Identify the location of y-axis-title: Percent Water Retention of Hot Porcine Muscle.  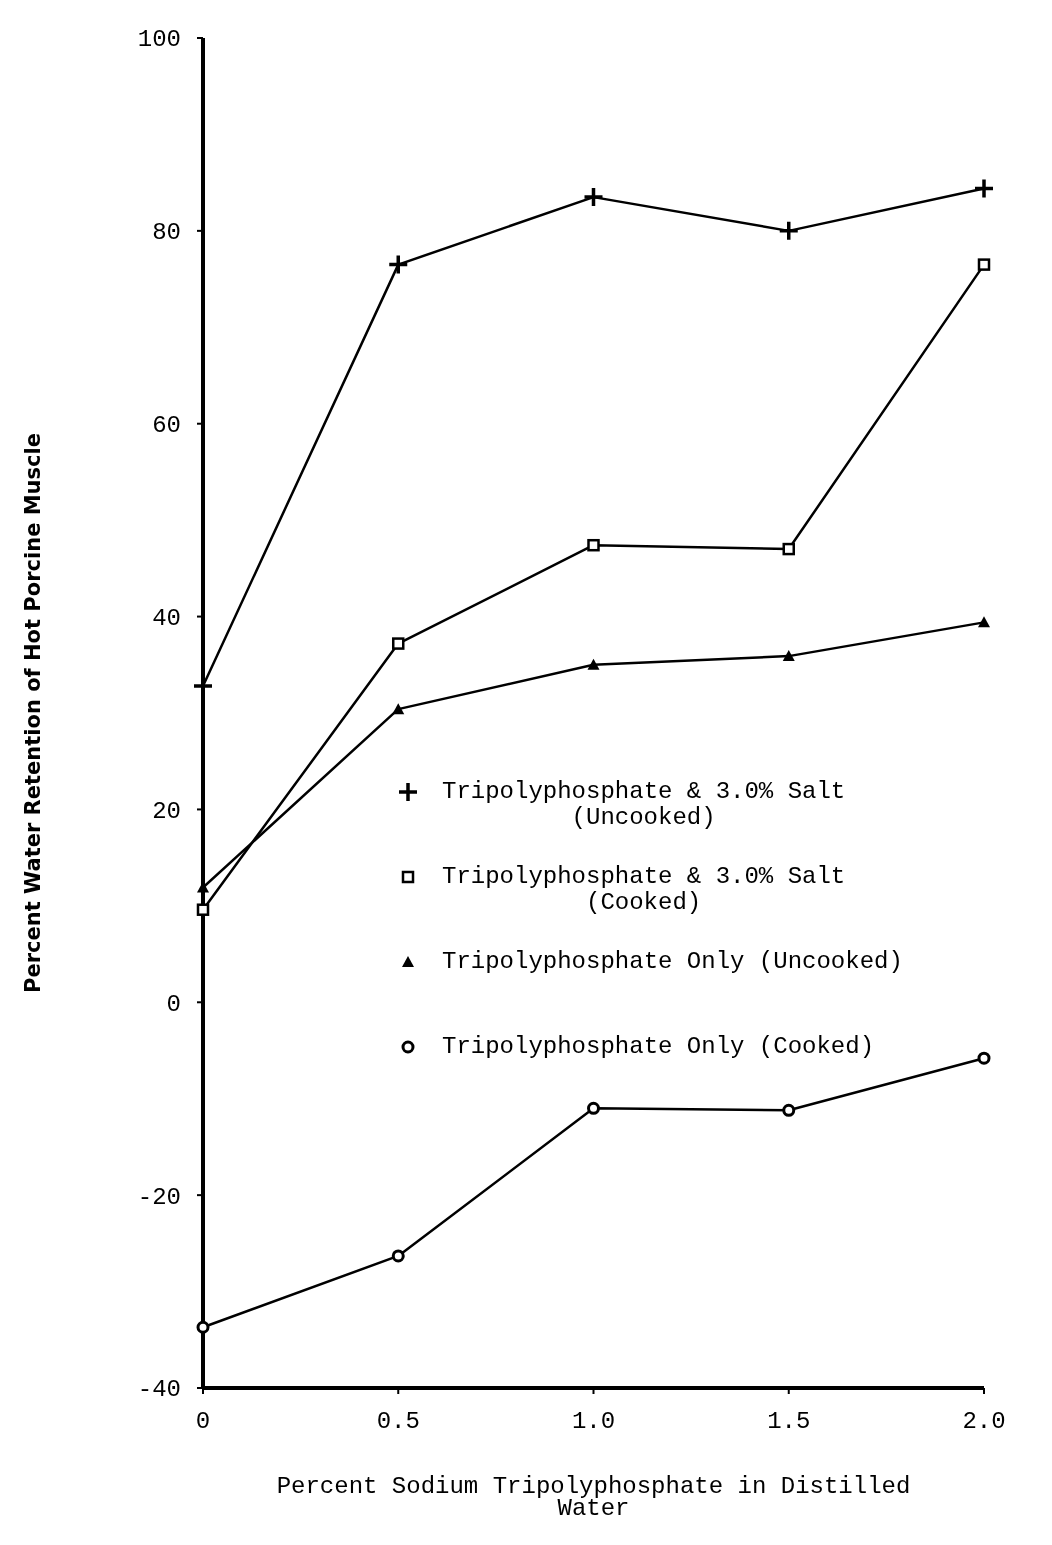
(33, 713).